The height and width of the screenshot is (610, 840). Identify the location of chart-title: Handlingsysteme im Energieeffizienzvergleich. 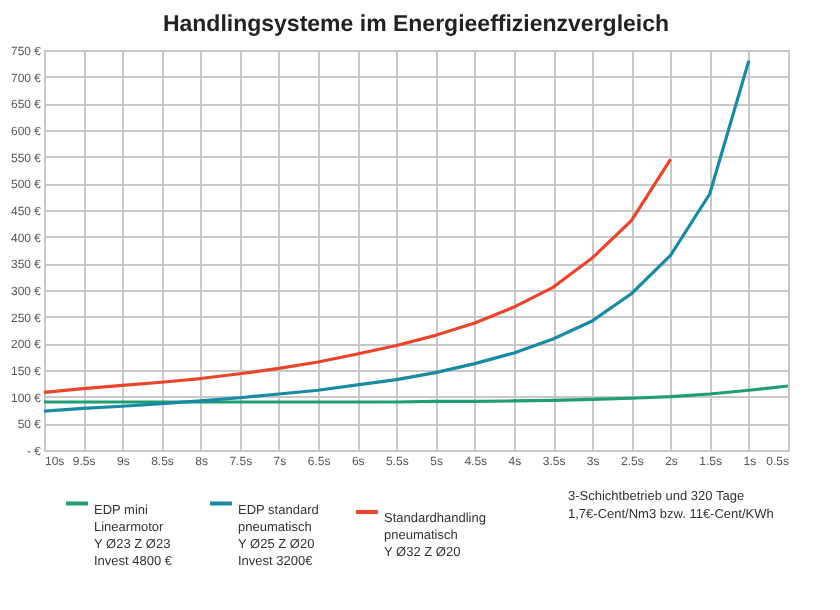
(416, 25).